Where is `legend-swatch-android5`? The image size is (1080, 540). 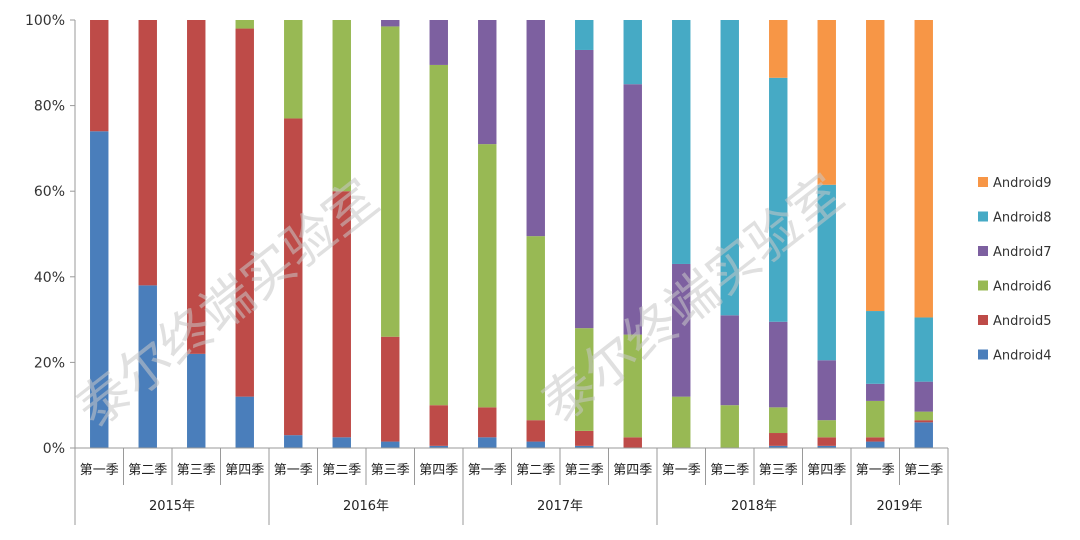 legend-swatch-android5 is located at coordinates (983, 320).